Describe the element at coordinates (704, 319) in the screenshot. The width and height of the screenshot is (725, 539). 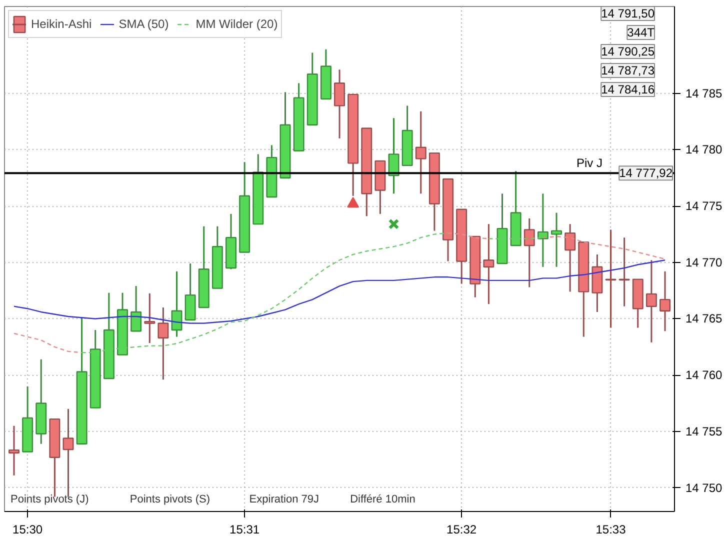
I see `y-tick-label: 14 765` at that location.